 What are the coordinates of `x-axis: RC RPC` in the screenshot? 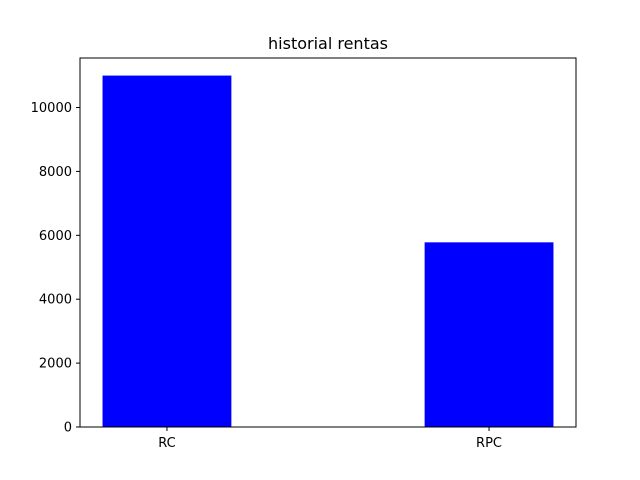 It's located at (330, 439).